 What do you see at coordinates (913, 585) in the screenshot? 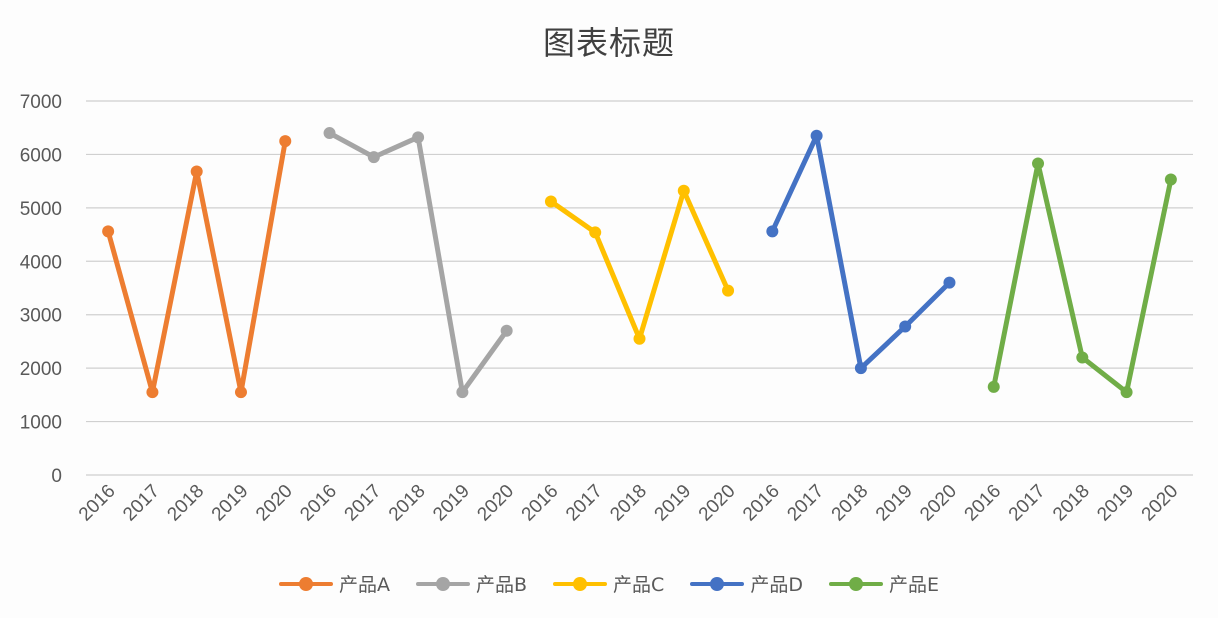
I see `legend-label: 产品E` at bounding box center [913, 585].